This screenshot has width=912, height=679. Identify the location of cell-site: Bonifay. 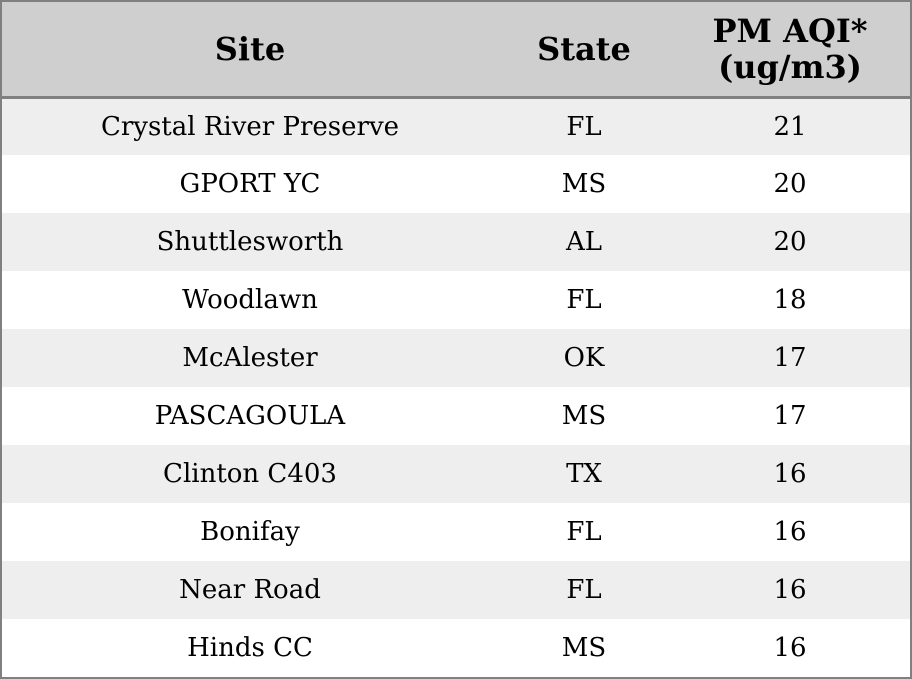
(250, 532).